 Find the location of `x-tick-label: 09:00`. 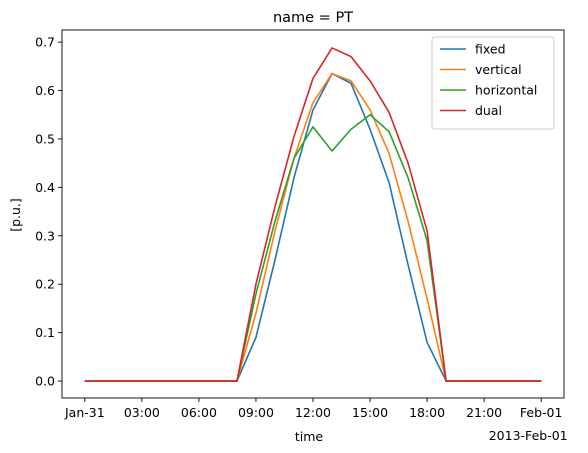

x-tick-label: 09:00 is located at coordinates (256, 412).